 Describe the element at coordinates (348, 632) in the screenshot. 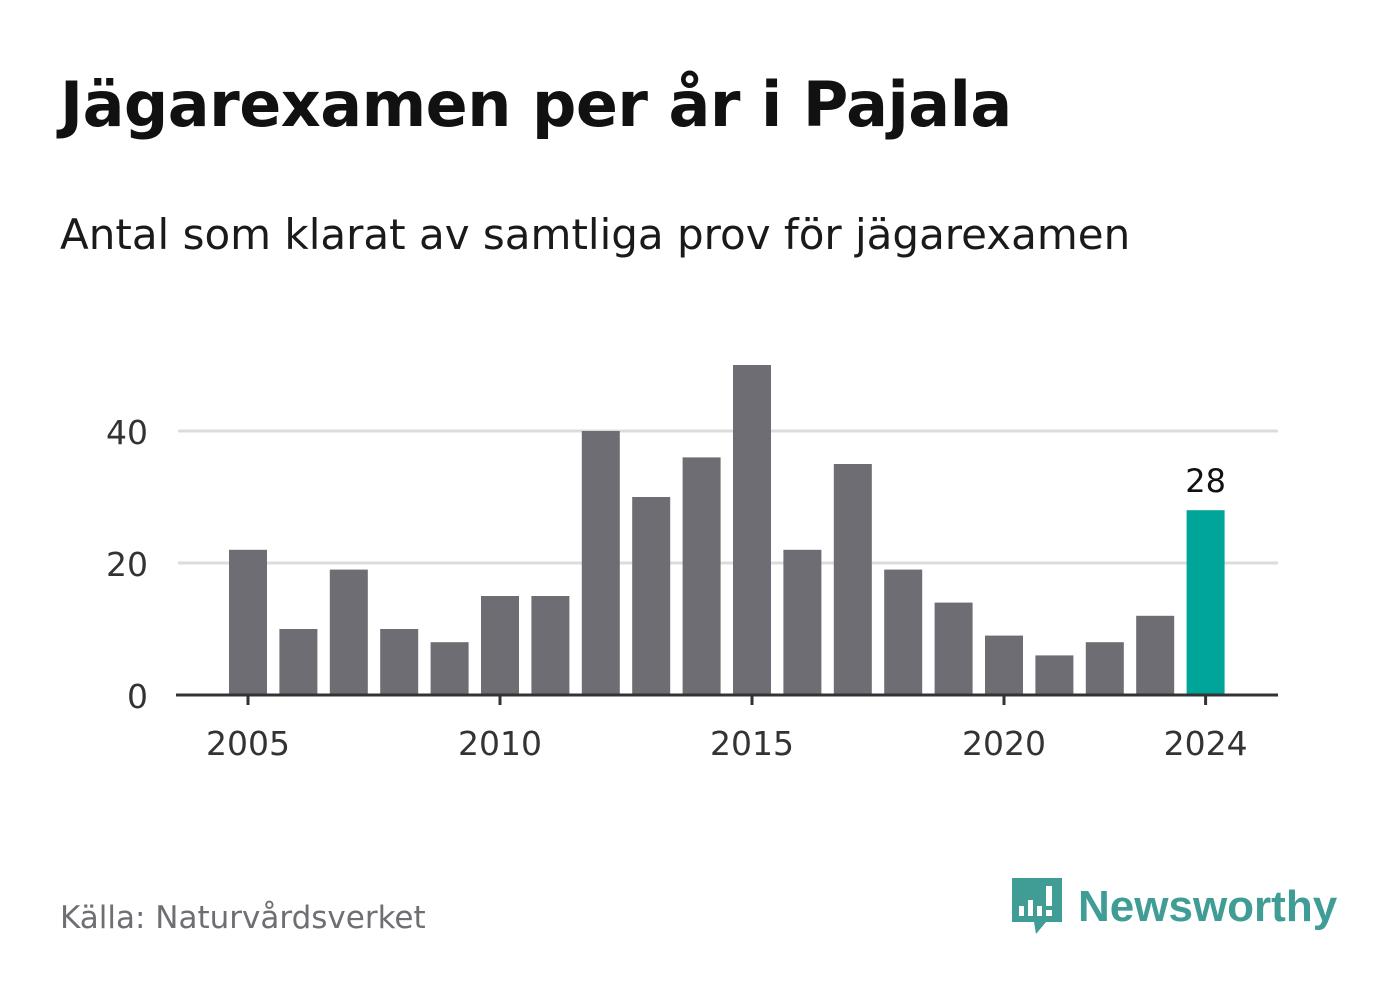

I see `bar-2007` at that location.